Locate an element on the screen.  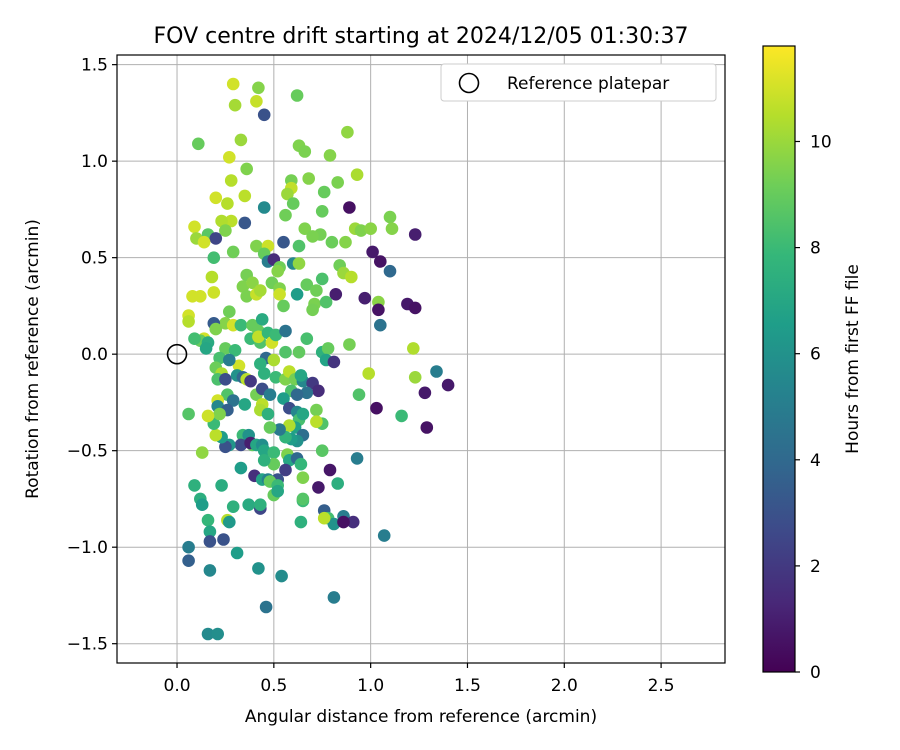
colorbar-label: Hours from first FF file is located at coordinates (853, 359).